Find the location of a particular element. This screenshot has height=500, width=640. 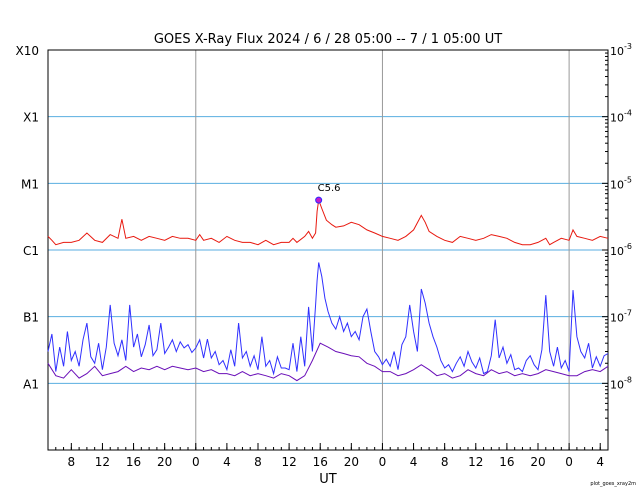

y-right-label: 10-5 is located at coordinates (621, 183).